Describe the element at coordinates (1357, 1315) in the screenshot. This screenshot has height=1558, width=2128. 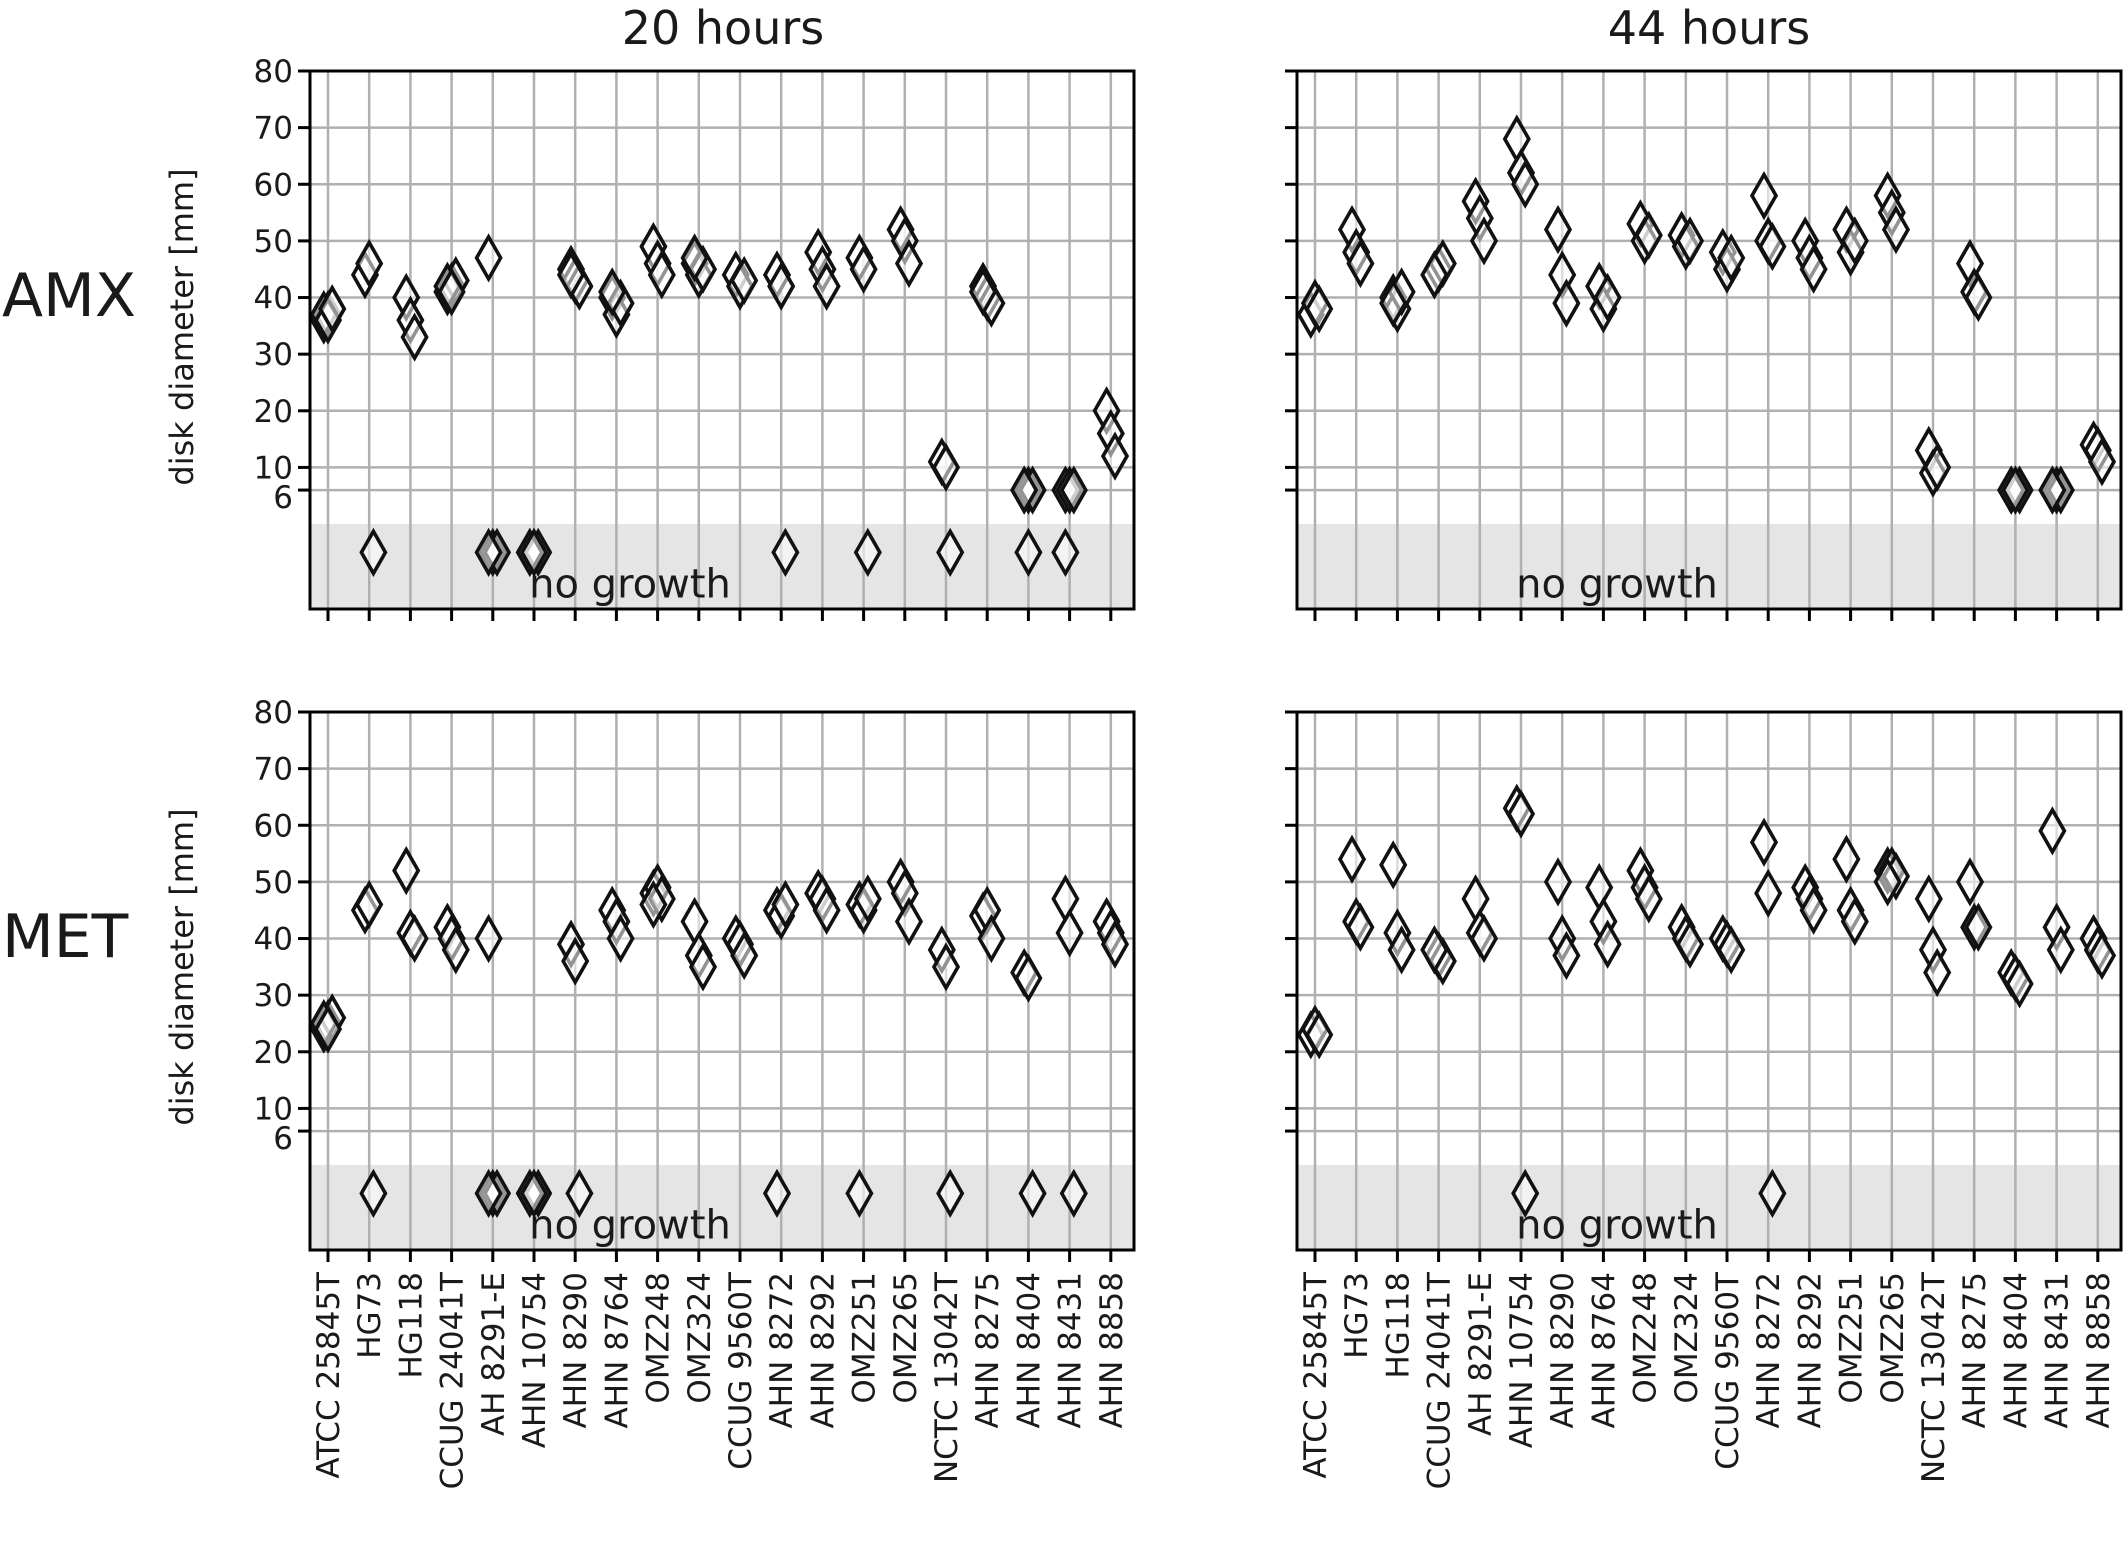
I see `x-tick-label: HG73` at that location.